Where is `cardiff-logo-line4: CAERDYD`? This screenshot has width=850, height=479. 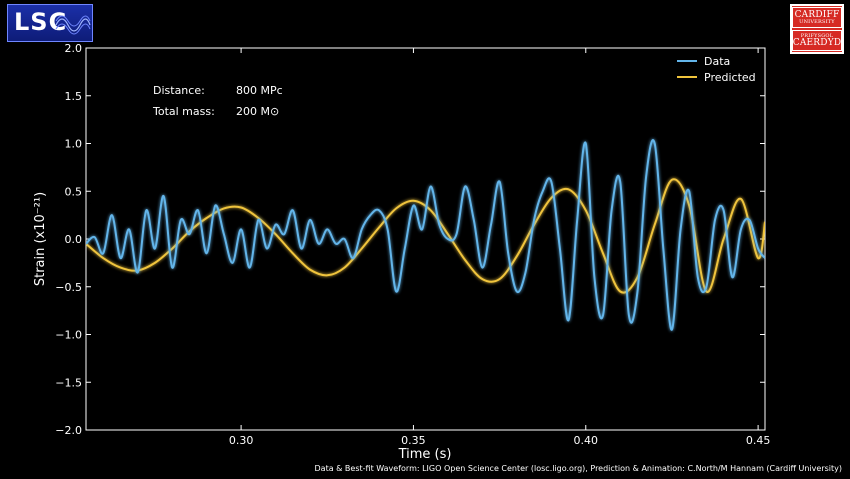
cardiff-logo-line4: CAERDYD is located at coordinates (817, 42).